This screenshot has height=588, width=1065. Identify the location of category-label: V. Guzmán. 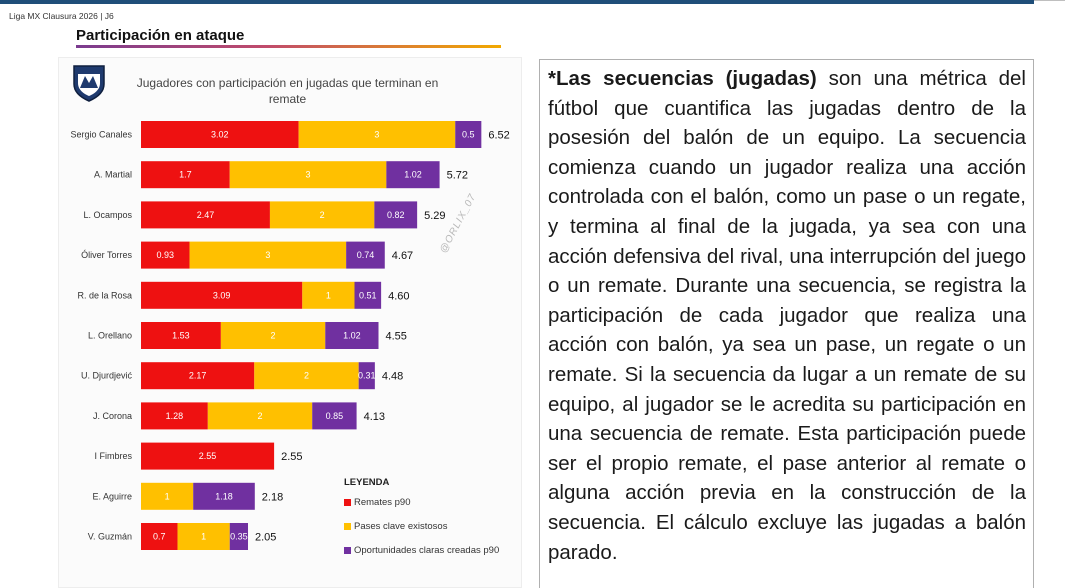
(110, 537).